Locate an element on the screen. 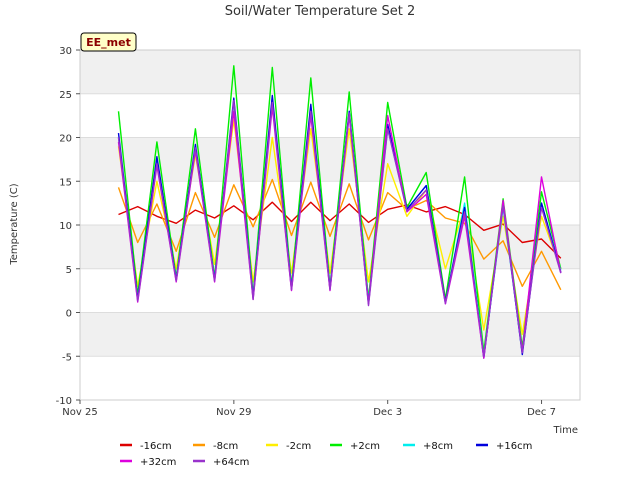 This screenshot has width=640, height=480. series-line-16cm is located at coordinates (340, 230).